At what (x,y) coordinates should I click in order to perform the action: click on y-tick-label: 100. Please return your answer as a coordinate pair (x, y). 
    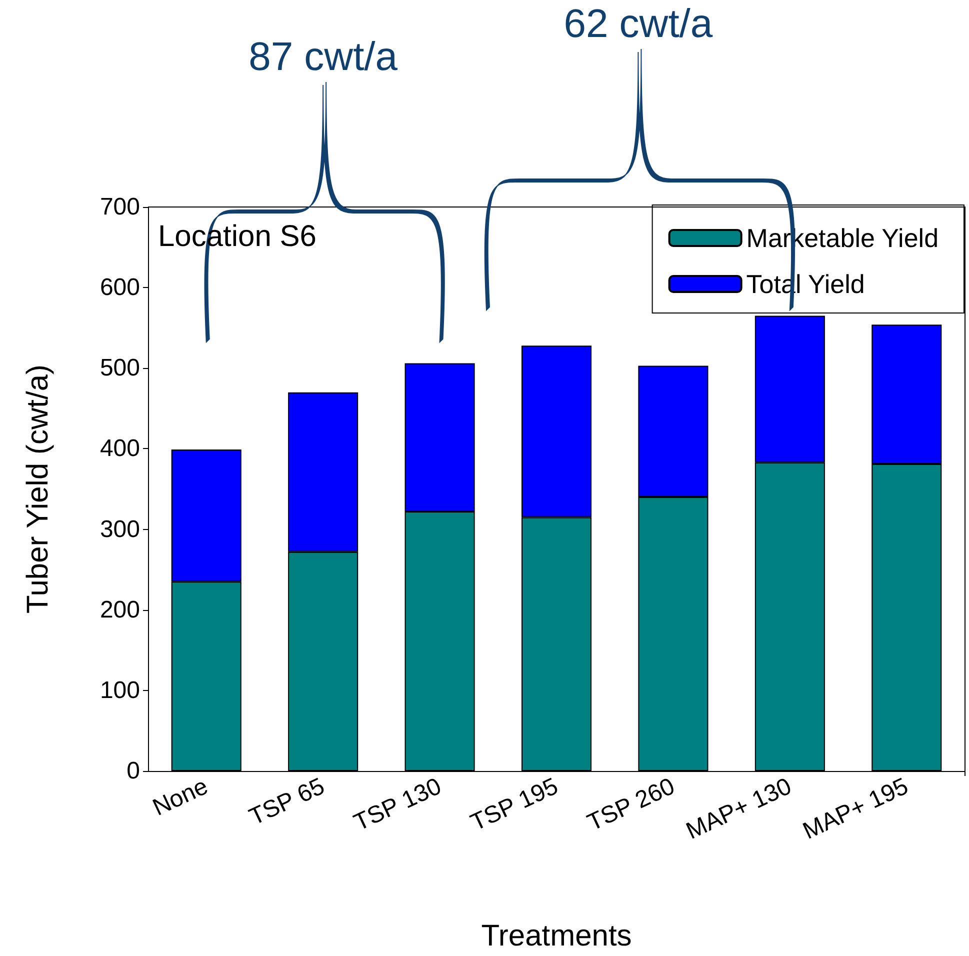
    Looking at the image, I should click on (120, 690).